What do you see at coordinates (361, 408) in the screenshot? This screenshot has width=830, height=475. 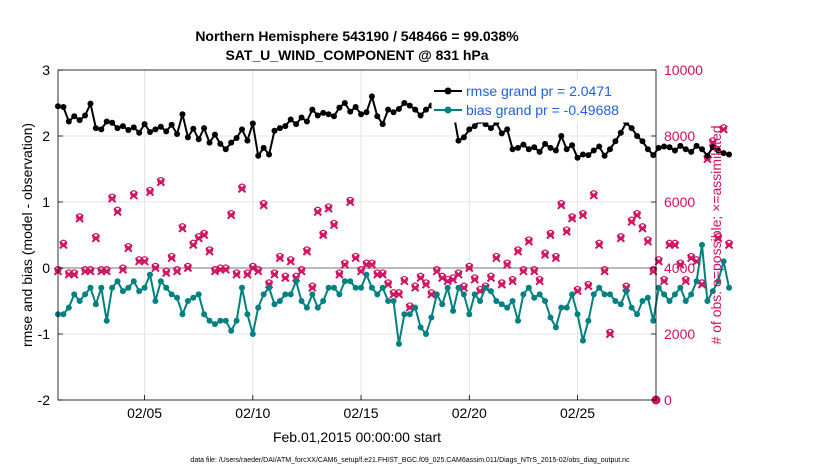 I see `x-axis: 02/05 02/10 02/15 02/20 02/25` at bounding box center [361, 408].